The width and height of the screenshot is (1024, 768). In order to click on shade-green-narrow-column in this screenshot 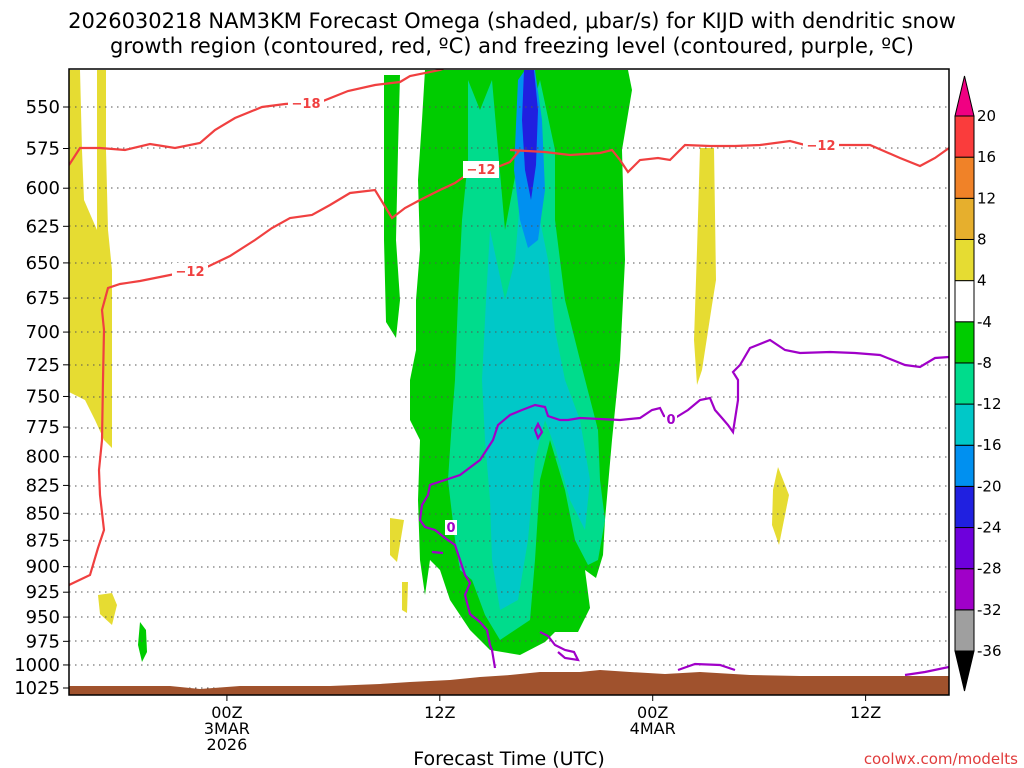, I will do `click(392, 206)`.